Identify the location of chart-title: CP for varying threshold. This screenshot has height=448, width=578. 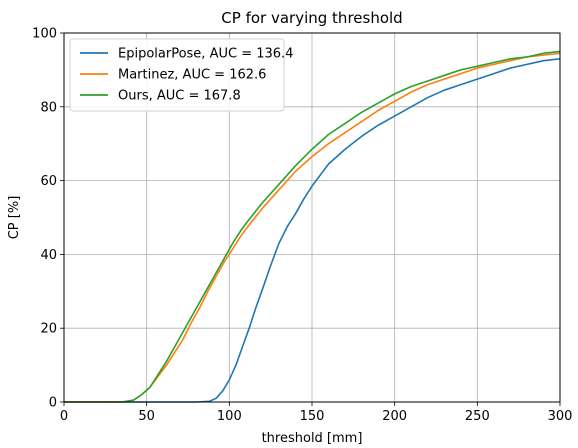
(311, 18).